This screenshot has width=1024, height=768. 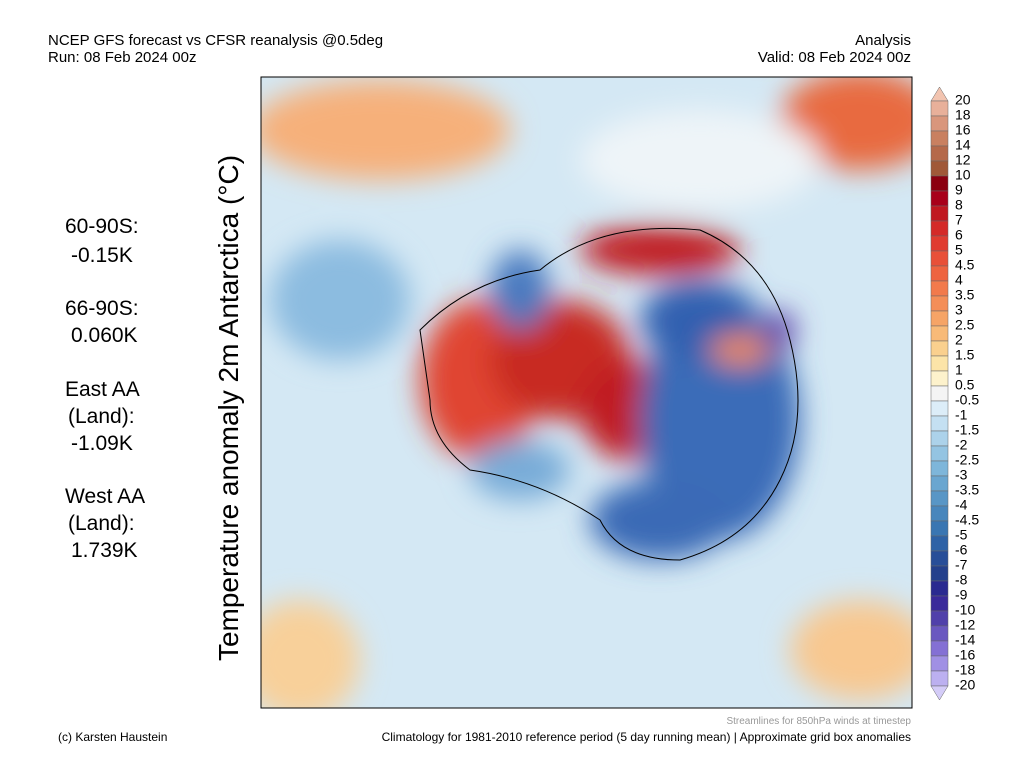 I want to click on colorbar-label: -4.5, so click(x=967, y=520).